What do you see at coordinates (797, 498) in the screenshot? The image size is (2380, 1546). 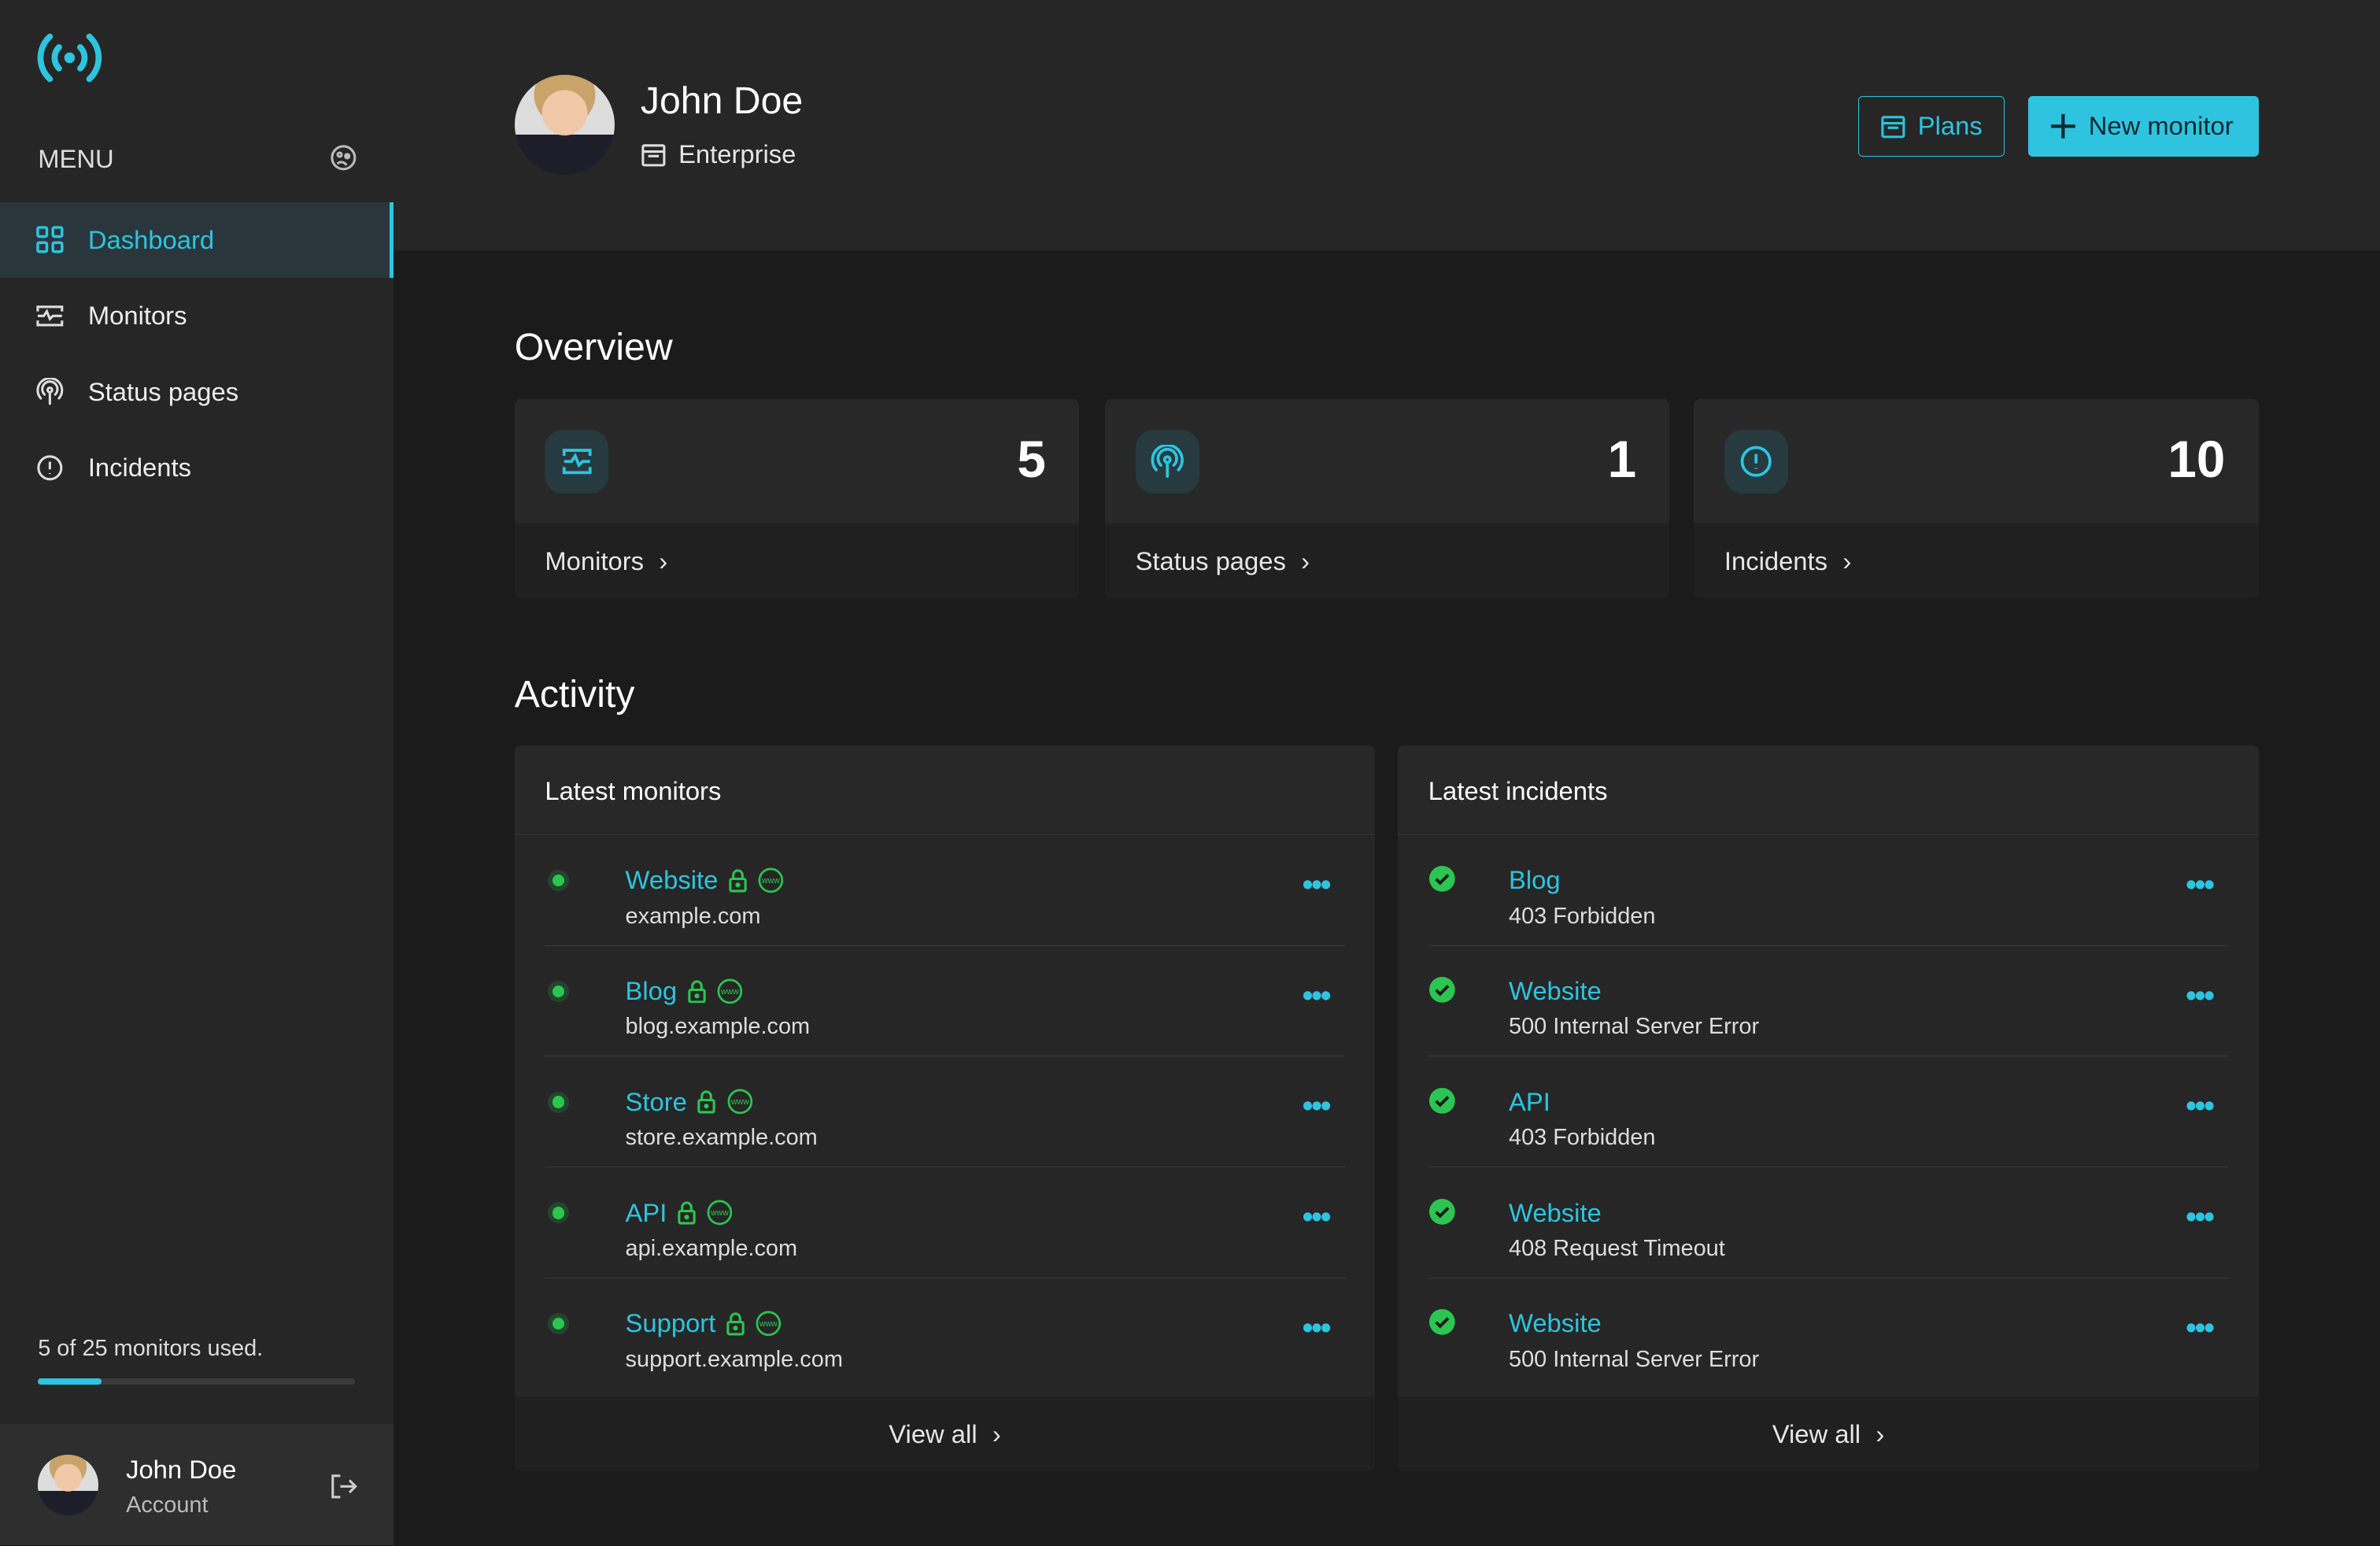 I see `stat-card-monitors: 5 Monitors ›` at bounding box center [797, 498].